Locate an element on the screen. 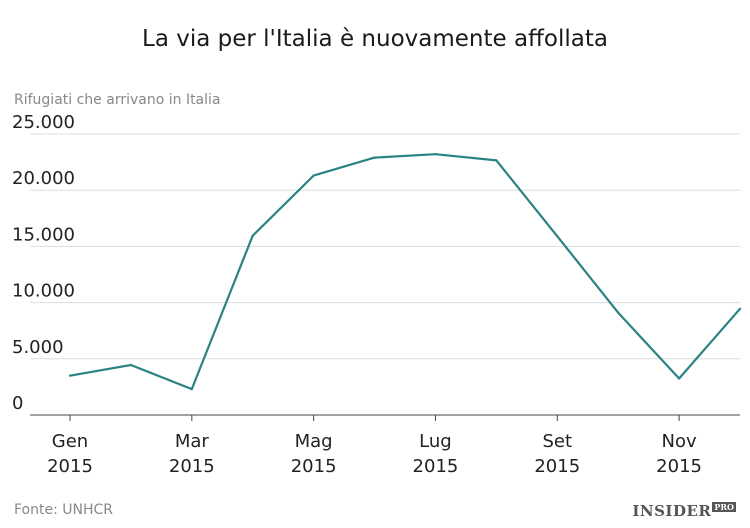  x-tick-label-month: Nov is located at coordinates (679, 441).